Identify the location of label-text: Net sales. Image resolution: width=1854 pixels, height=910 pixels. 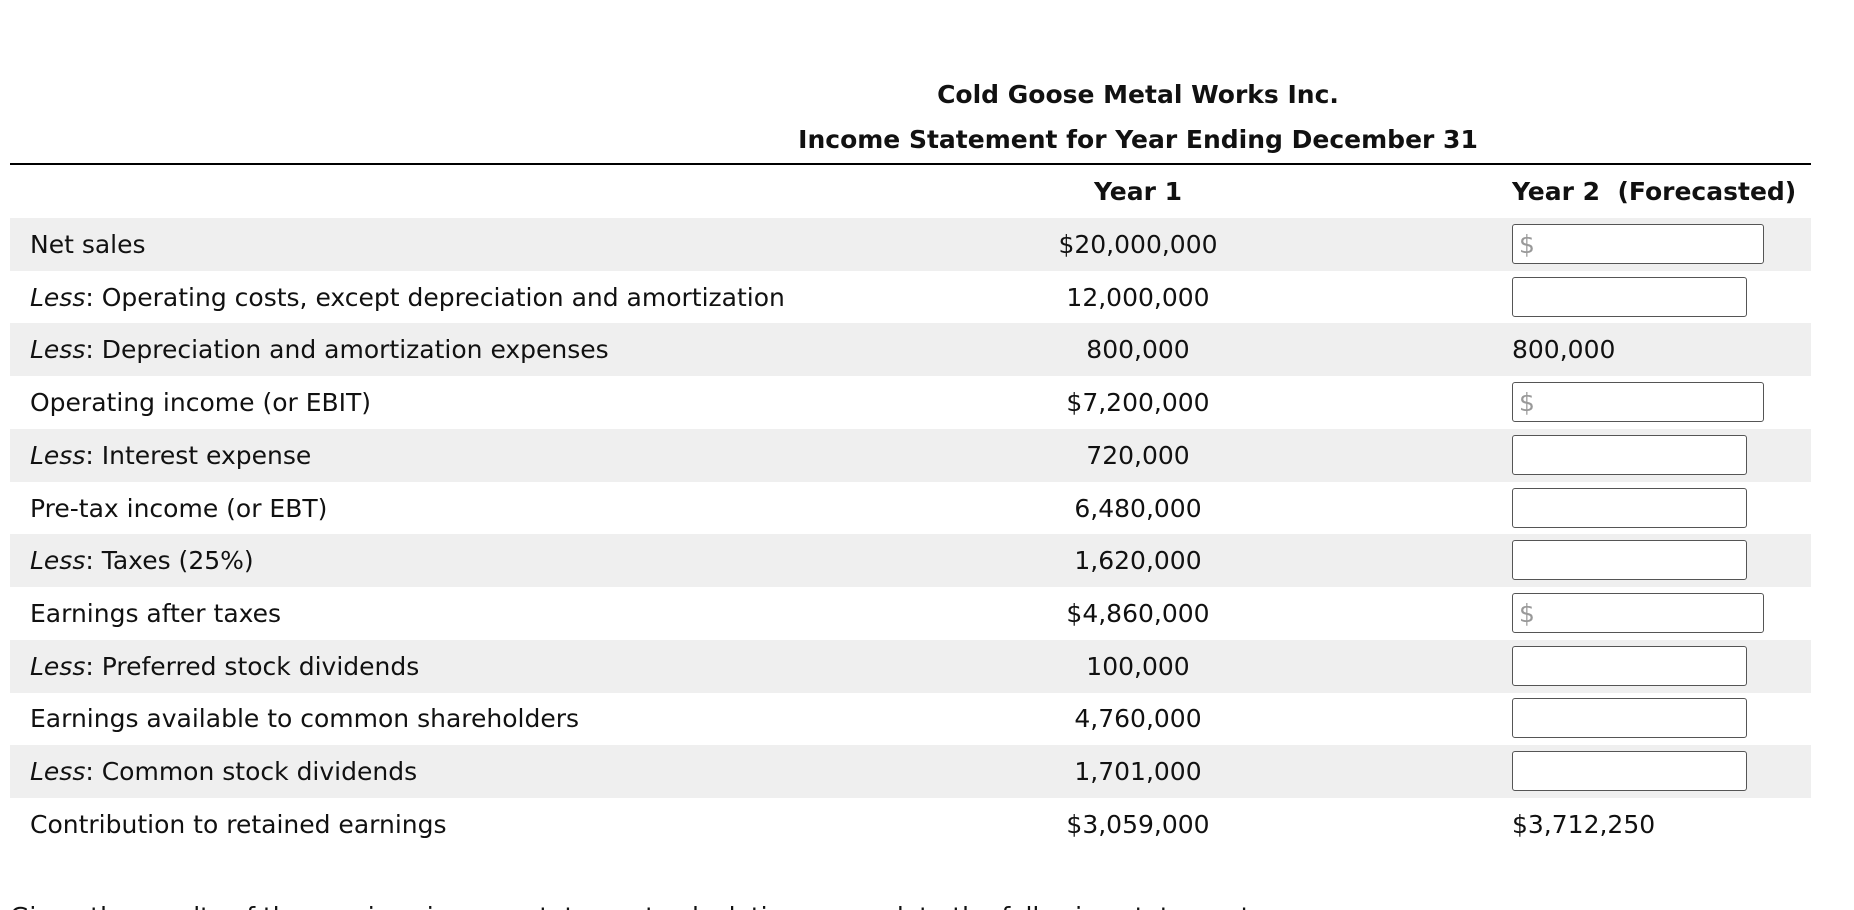
(88, 244).